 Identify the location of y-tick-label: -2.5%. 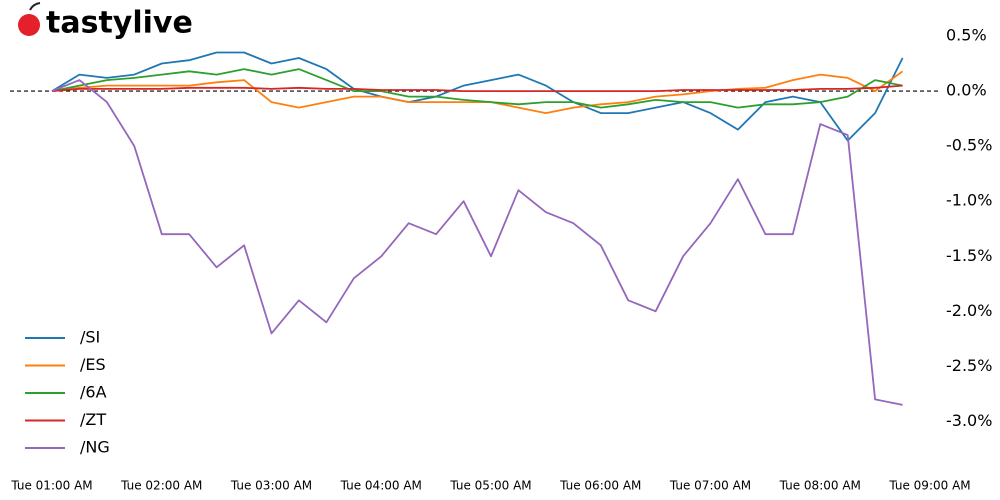
(969, 365).